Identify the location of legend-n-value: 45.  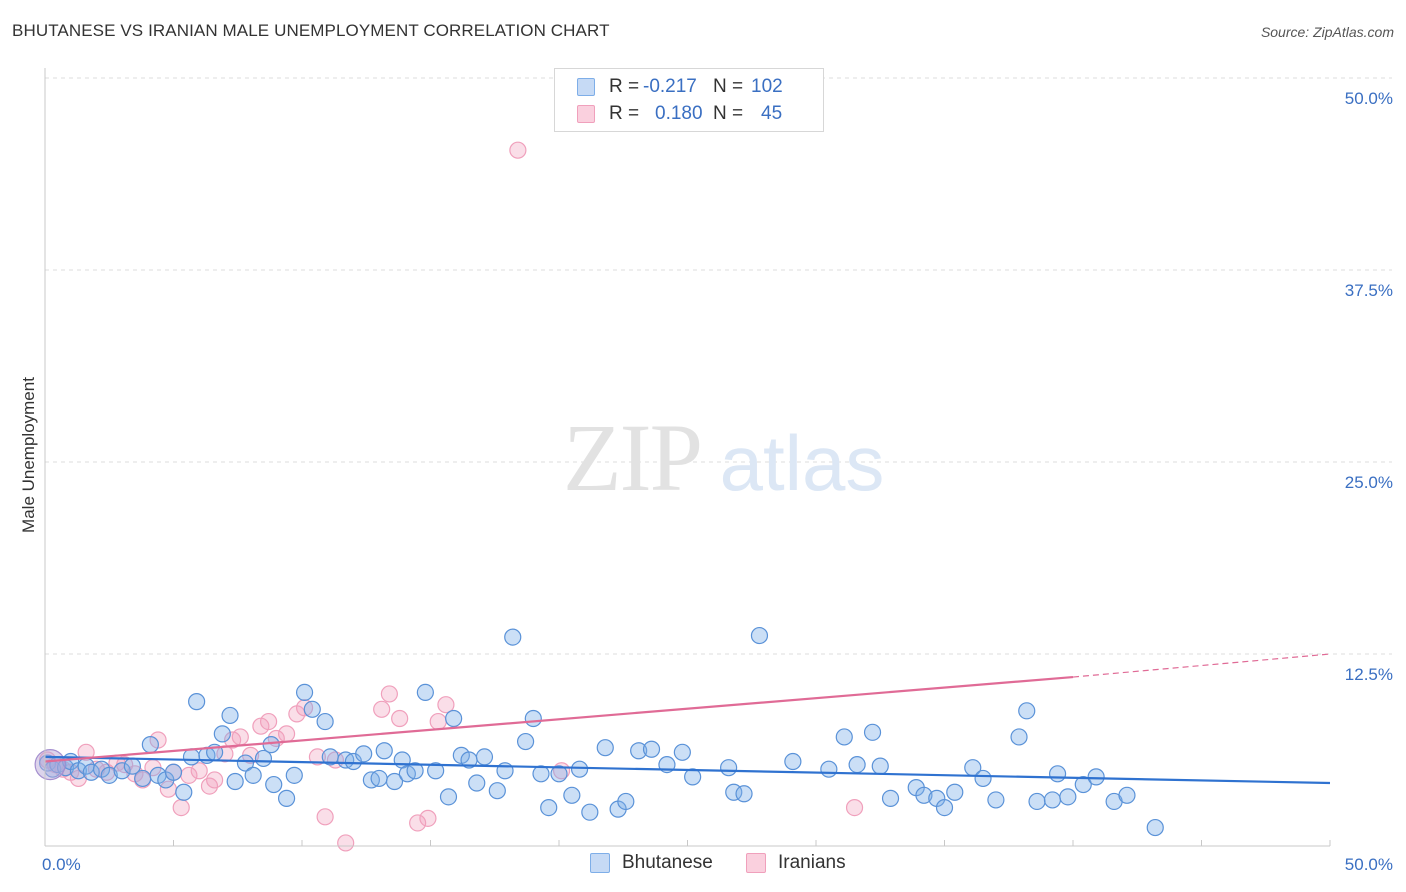
(772, 113).